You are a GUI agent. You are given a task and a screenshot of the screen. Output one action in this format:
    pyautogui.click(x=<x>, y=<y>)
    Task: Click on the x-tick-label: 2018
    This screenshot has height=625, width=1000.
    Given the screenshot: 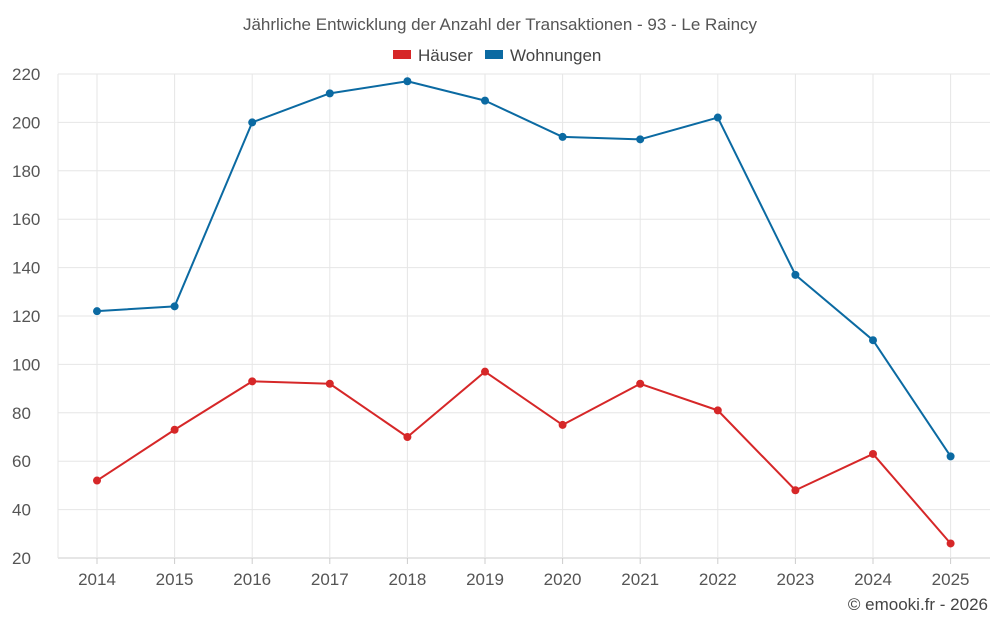 What is the action you would take?
    pyautogui.click(x=407, y=579)
    